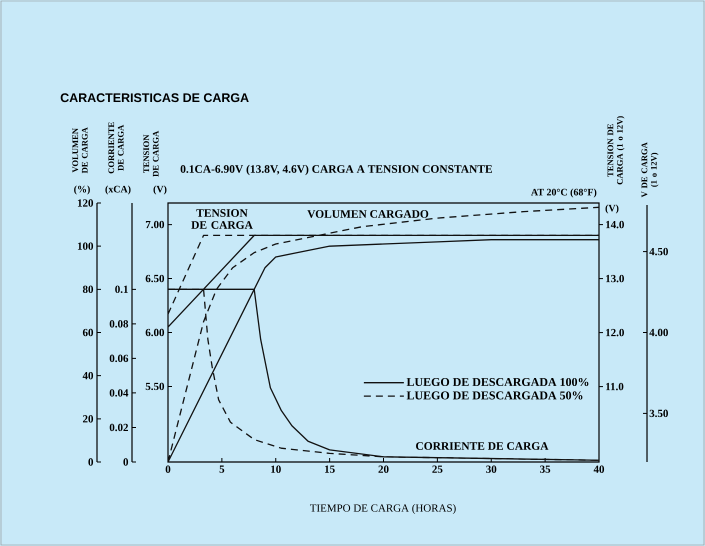 Image resolution: width=705 pixels, height=546 pixels. Describe the element at coordinates (563, 193) in the screenshot. I see `text: AT 20°C (68°F)` at that location.